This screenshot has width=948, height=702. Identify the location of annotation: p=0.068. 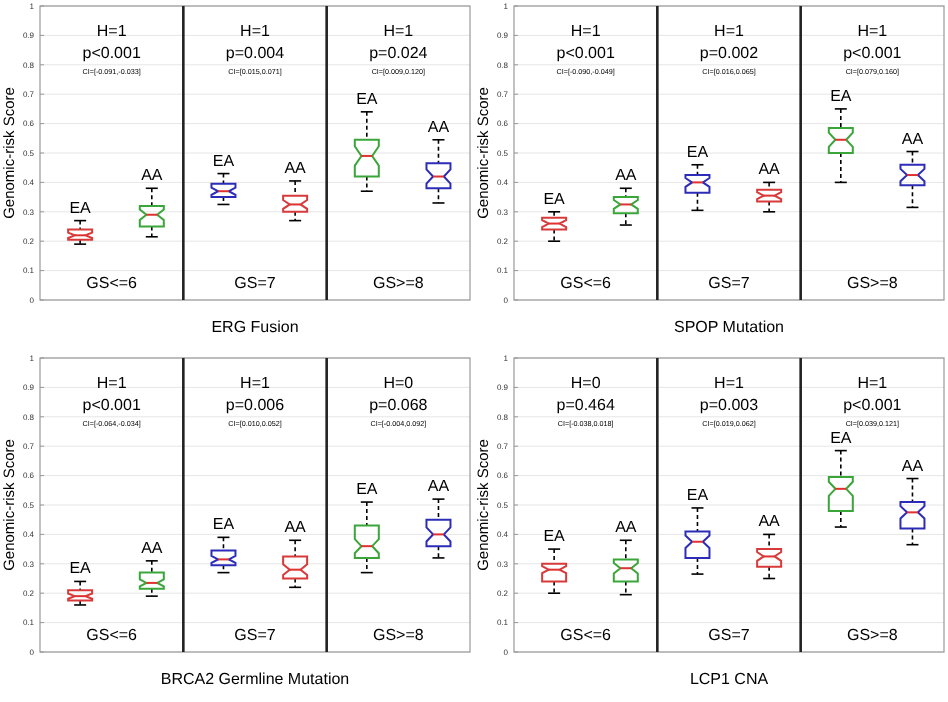
(399, 405).